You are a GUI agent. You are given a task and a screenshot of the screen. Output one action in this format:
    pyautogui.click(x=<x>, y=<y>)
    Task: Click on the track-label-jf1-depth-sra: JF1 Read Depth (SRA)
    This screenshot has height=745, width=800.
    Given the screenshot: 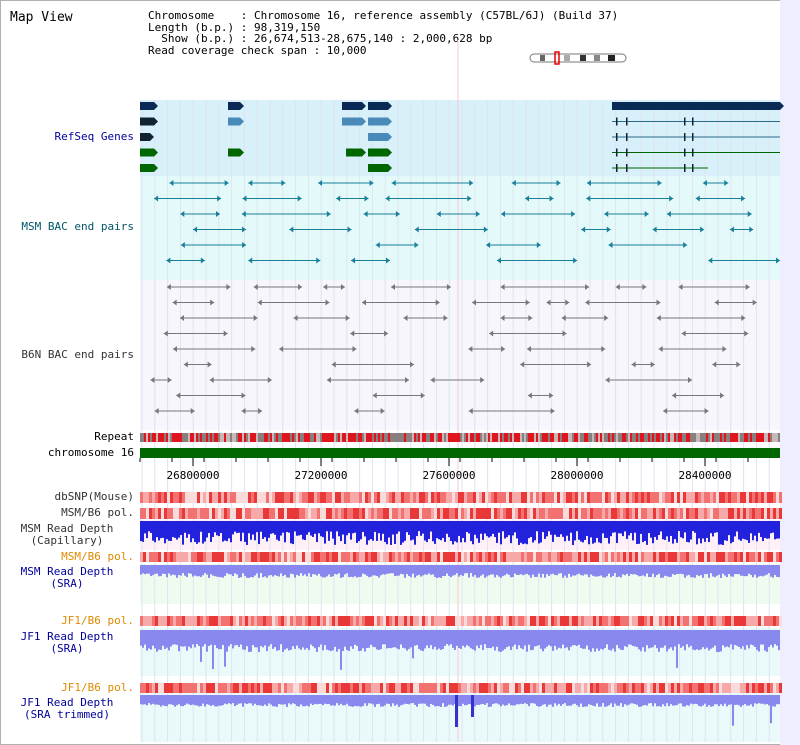 What is the action you would take?
    pyautogui.click(x=67, y=642)
    